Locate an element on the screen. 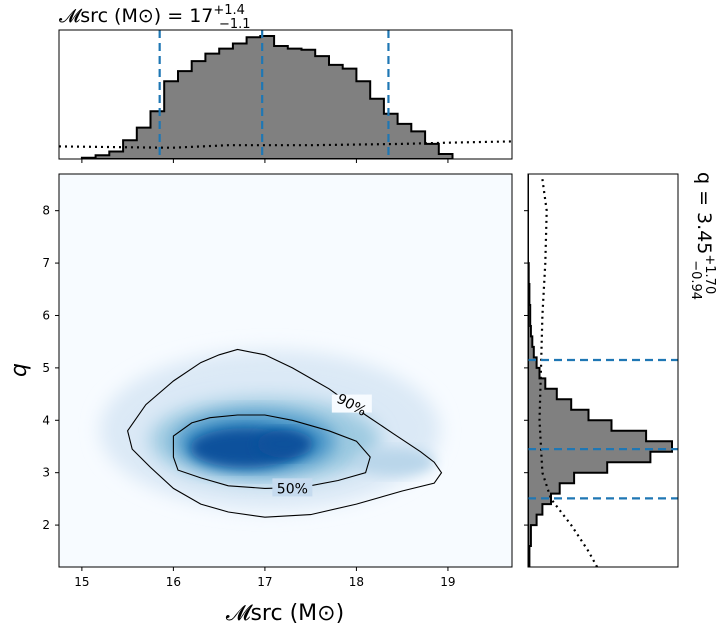  top-prior-line is located at coordinates (285, 144).